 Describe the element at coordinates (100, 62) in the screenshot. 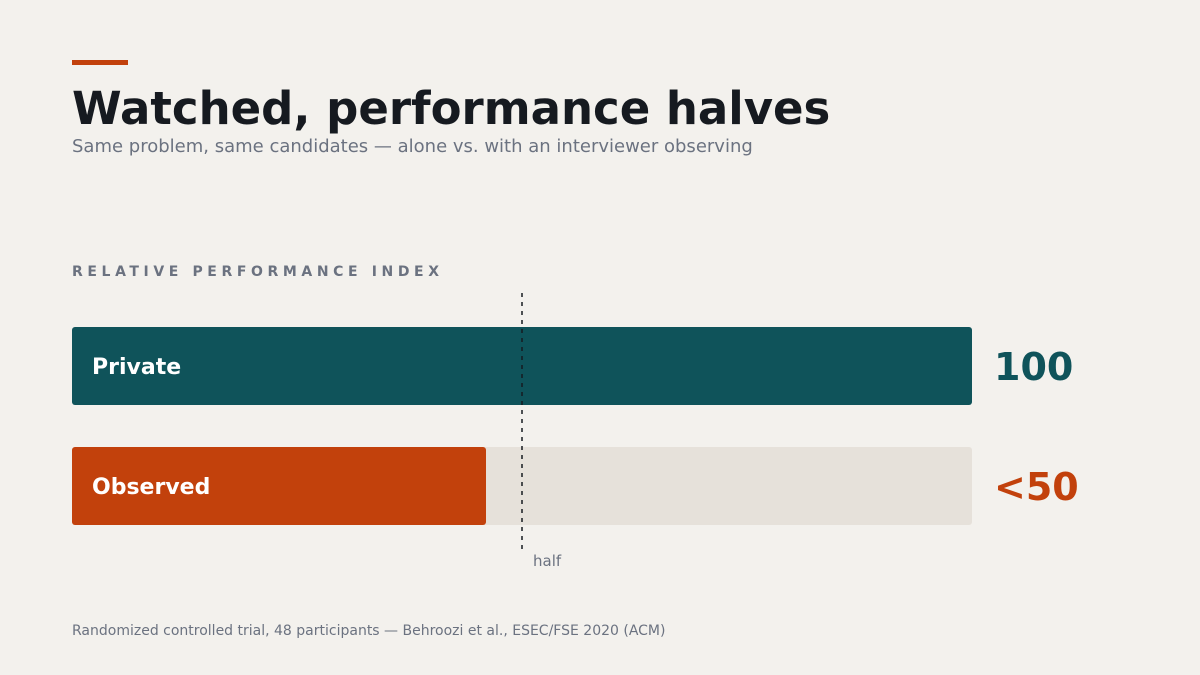

I see `accent-rule` at that location.